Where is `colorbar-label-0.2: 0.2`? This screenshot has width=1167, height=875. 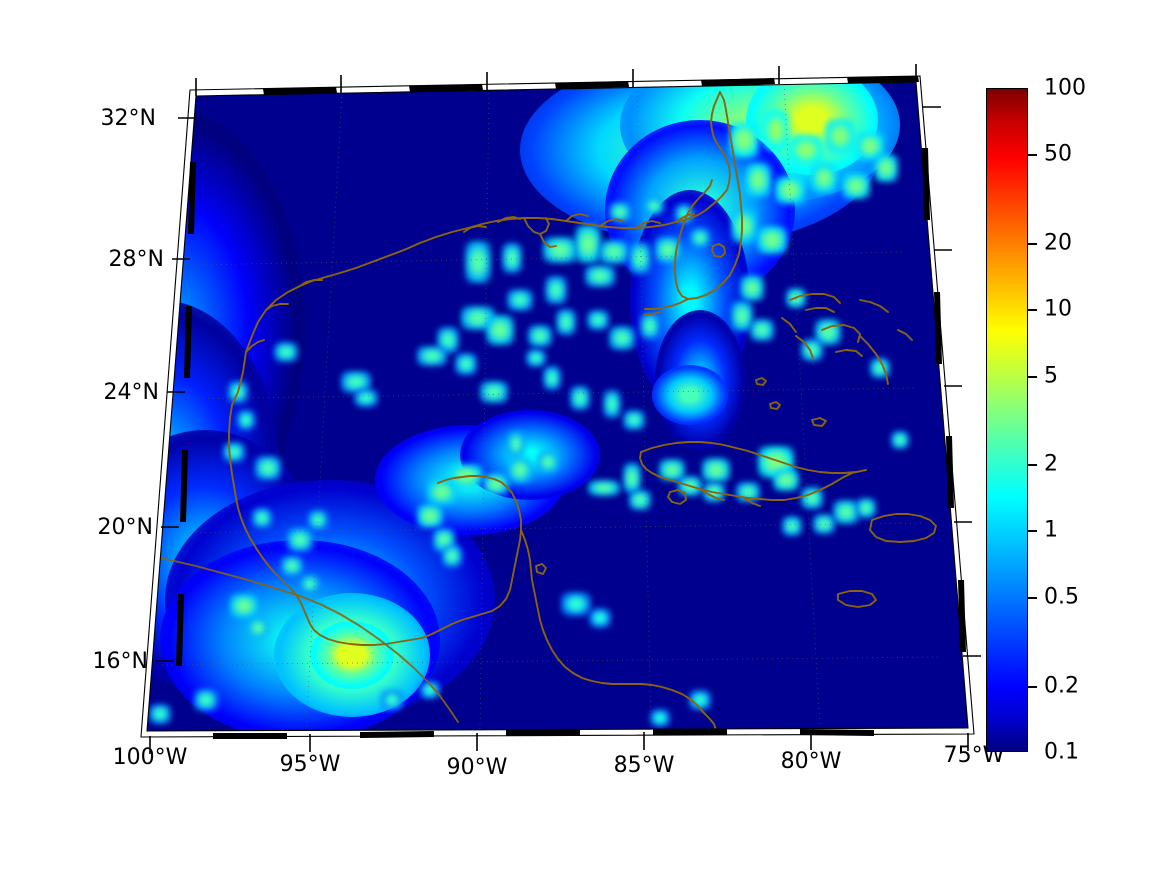
colorbar-label-0.2: 0.2 is located at coordinates (1061, 686).